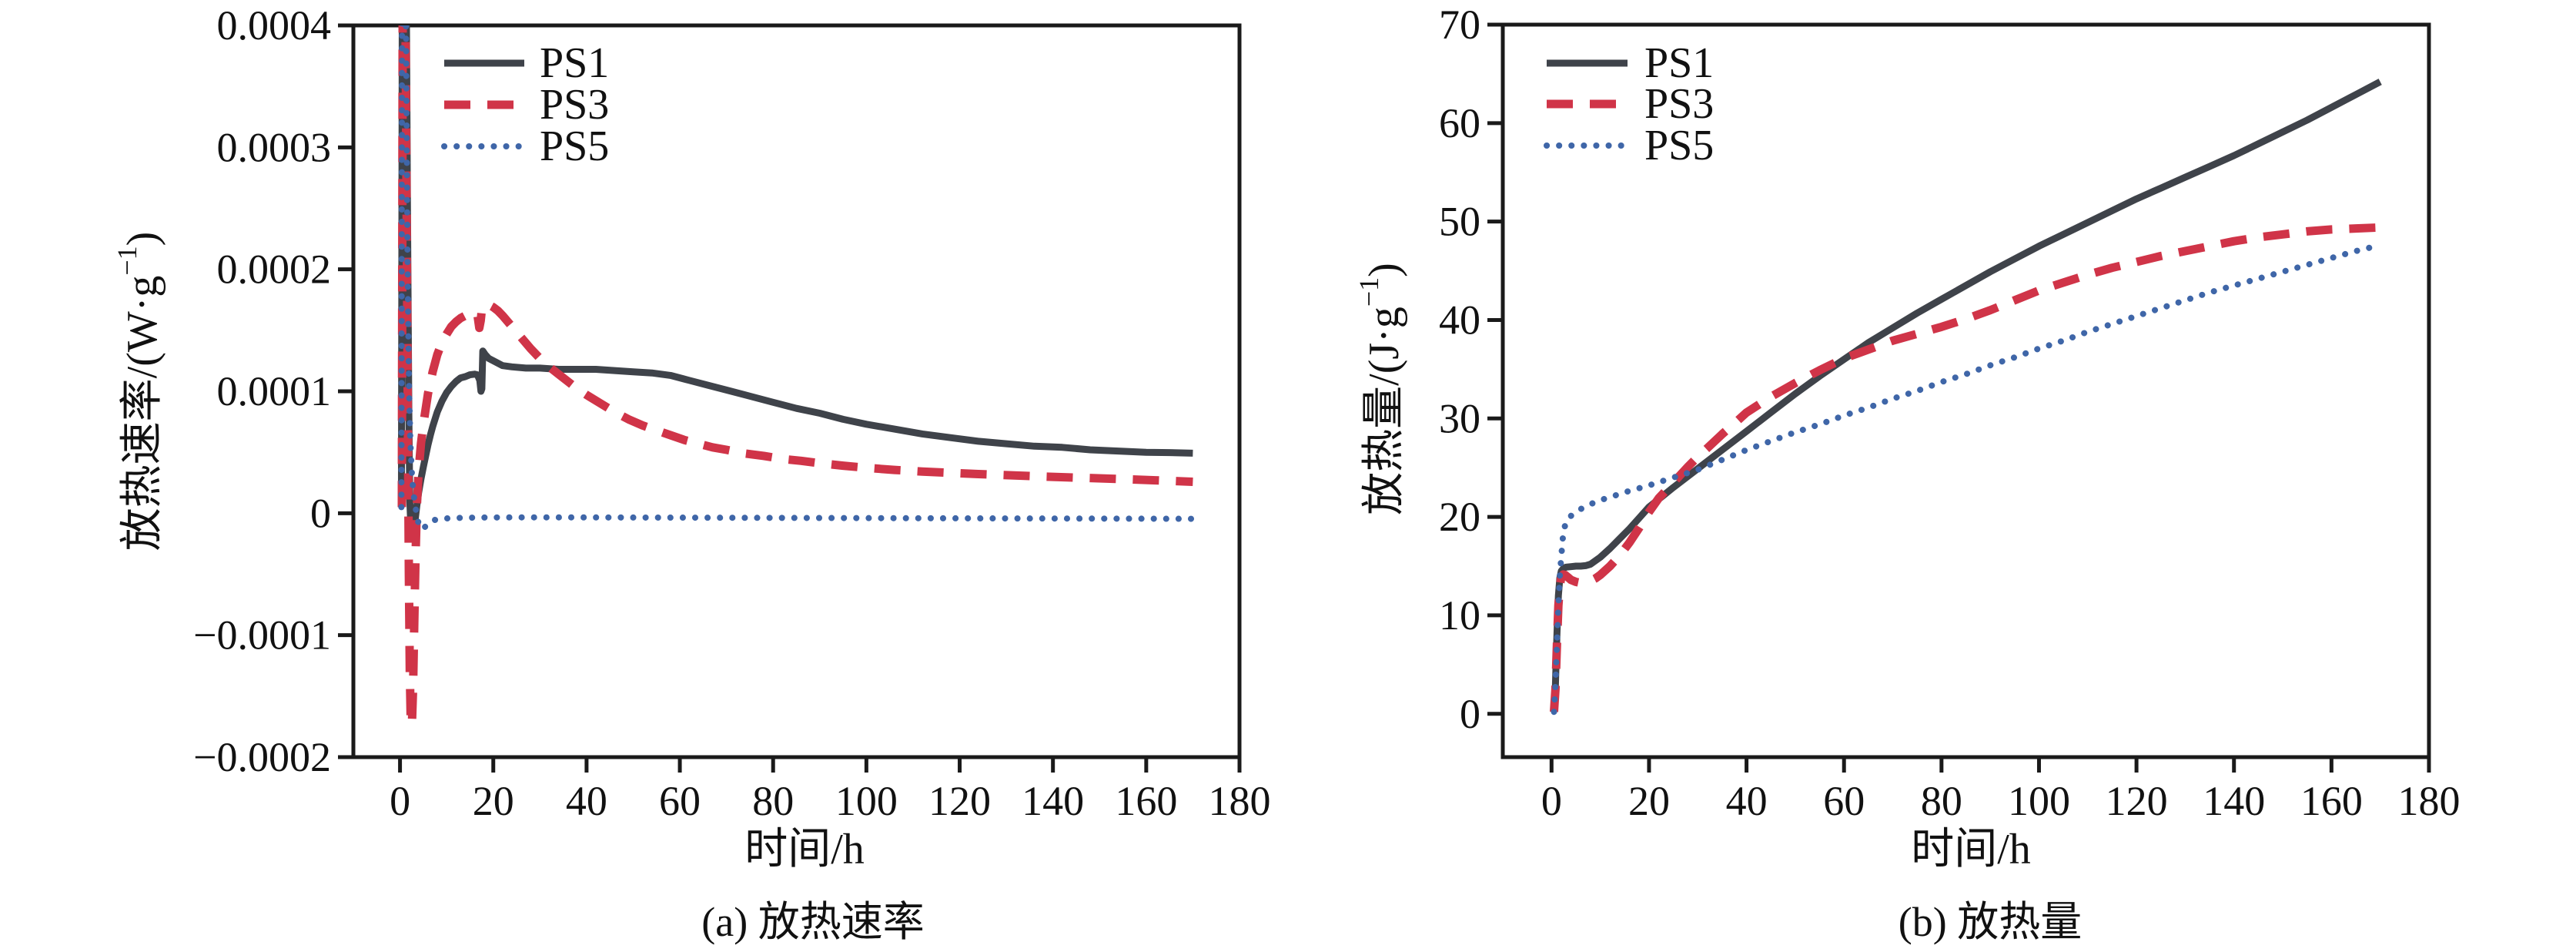 Image resolution: width=2576 pixels, height=952 pixels. What do you see at coordinates (274, 147) in the screenshot?
I see `y-tick-label: 0.0003` at bounding box center [274, 147].